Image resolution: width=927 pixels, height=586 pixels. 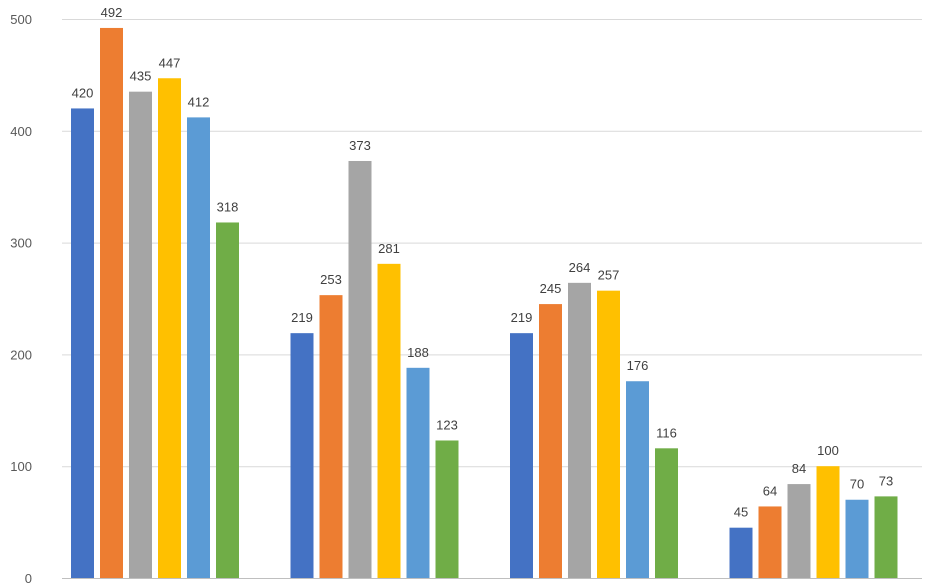 What do you see at coordinates (21, 243) in the screenshot?
I see `y-tick-label: 300` at bounding box center [21, 243].